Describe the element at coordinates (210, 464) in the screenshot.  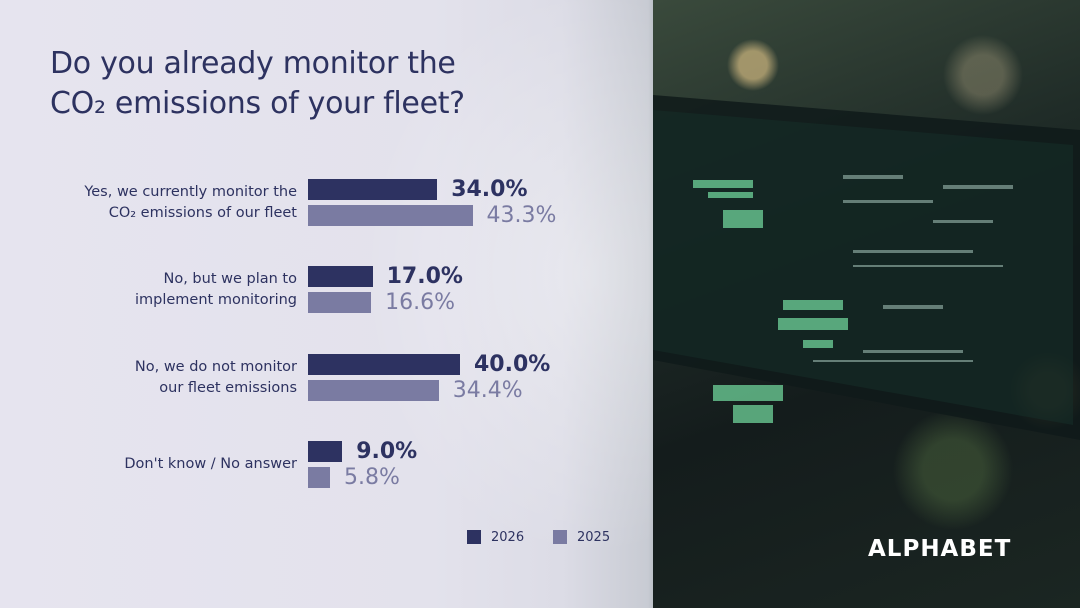
I see `category-label-line: Don't know / No answer` at that location.